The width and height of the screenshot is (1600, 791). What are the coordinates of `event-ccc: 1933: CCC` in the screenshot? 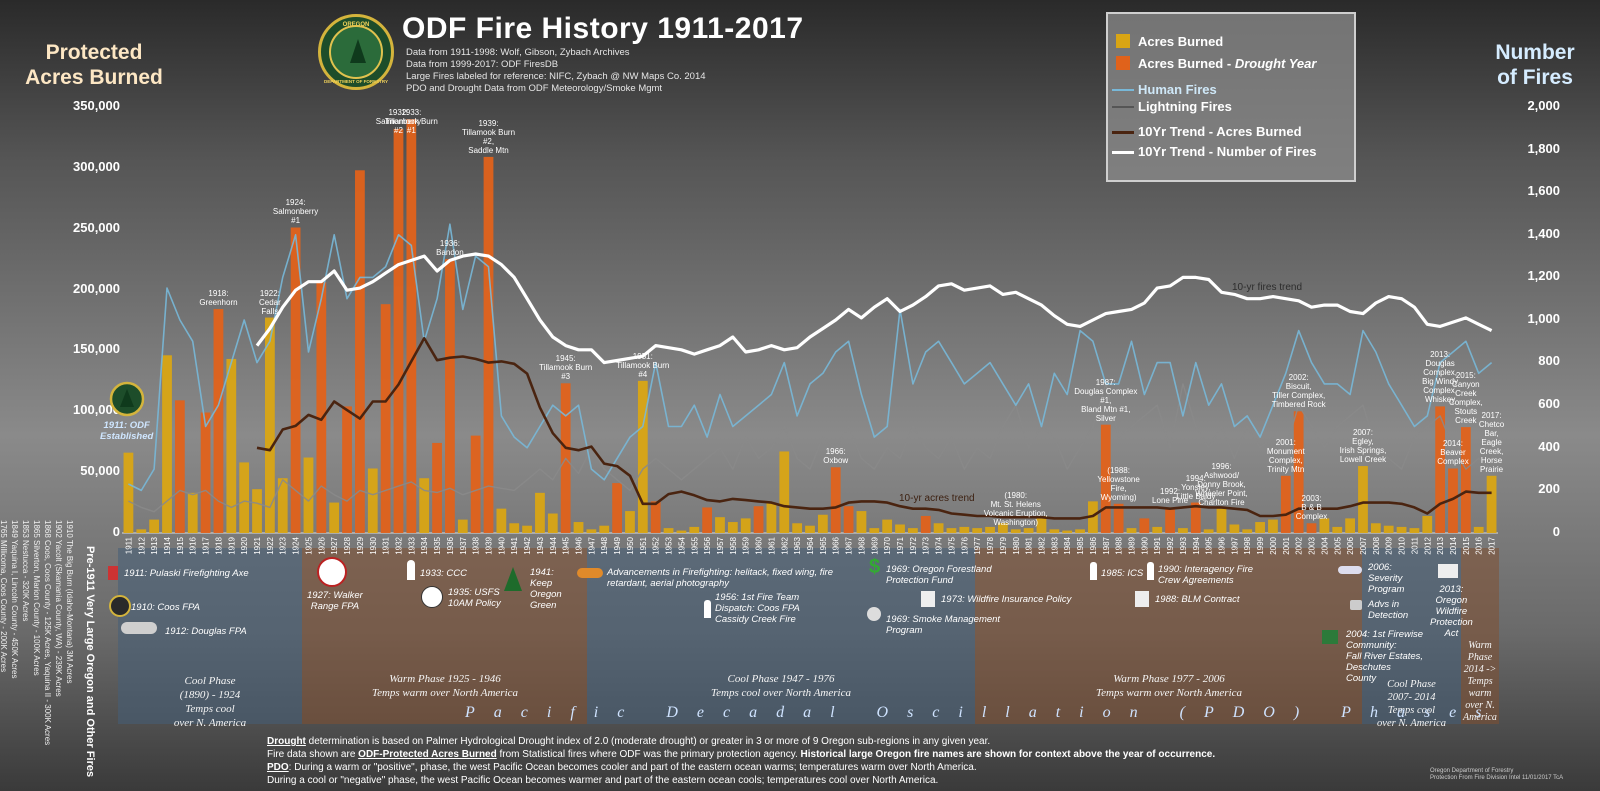 It's located at (437, 570).